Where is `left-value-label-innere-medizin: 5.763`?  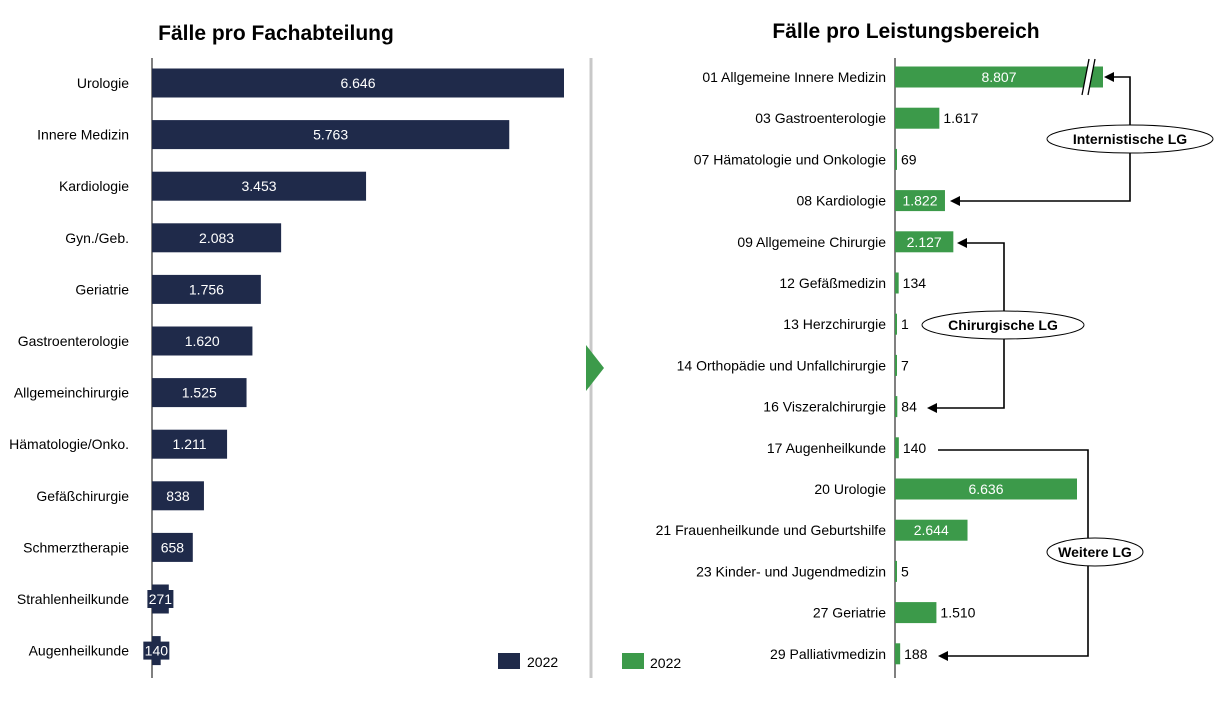 left-value-label-innere-medizin: 5.763 is located at coordinates (330, 135).